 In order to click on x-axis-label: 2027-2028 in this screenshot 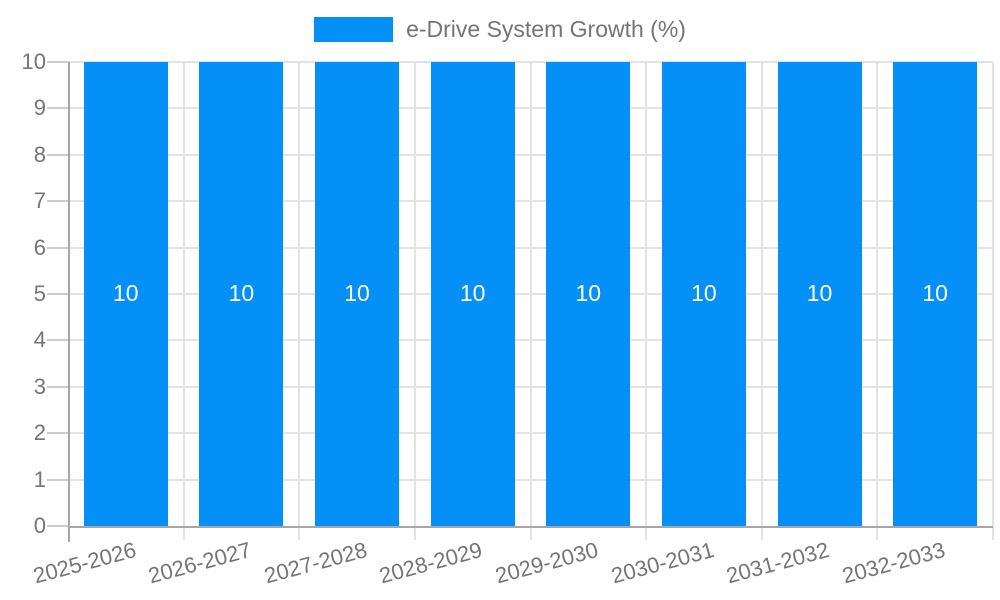, I will do `click(315, 563)`.